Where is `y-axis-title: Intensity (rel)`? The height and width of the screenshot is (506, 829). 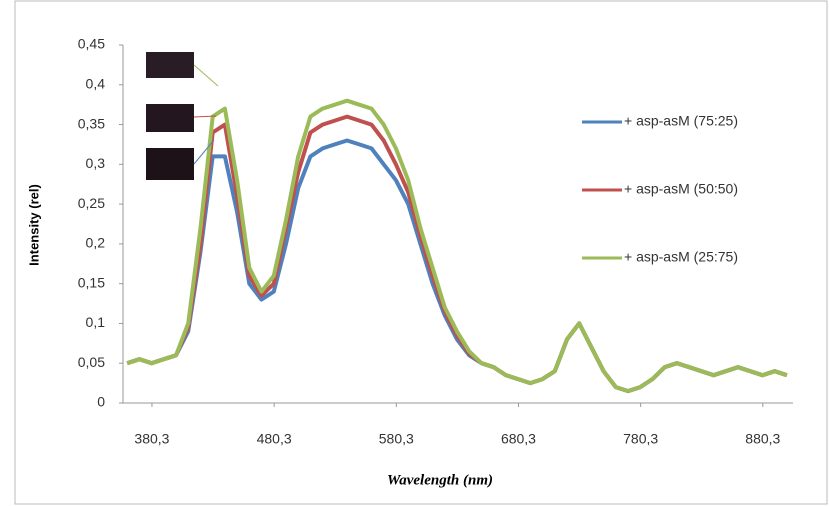
y-axis-title: Intensity (rel) is located at coordinates (33, 225).